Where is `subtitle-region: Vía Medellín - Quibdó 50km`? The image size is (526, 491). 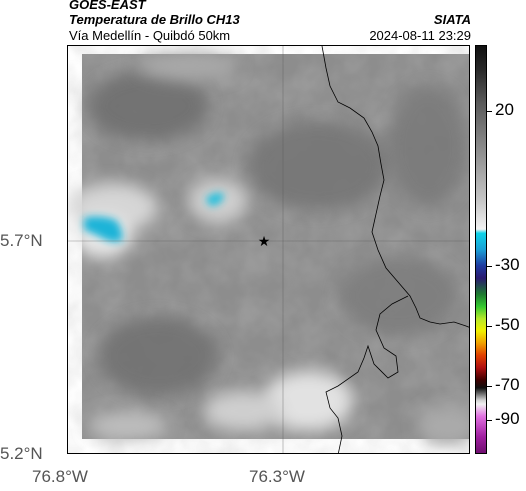 subtitle-region: Vía Medellín - Quibdó 50km is located at coordinates (150, 35).